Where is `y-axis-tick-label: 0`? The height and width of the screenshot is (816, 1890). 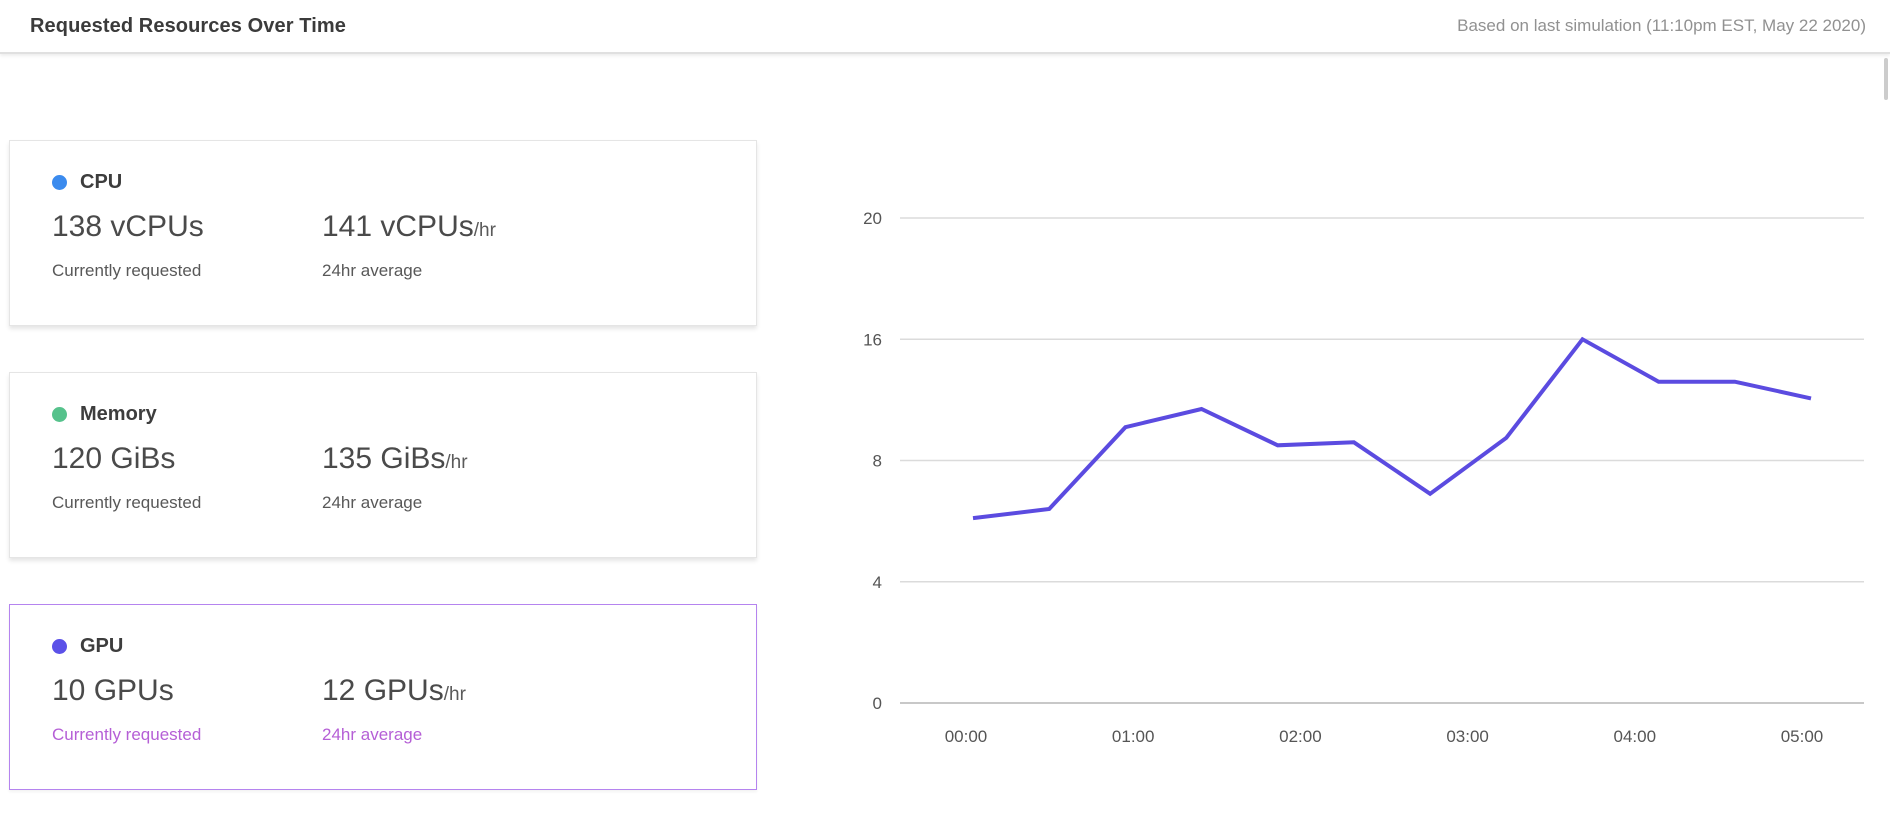
y-axis-tick-label: 0 is located at coordinates (877, 703).